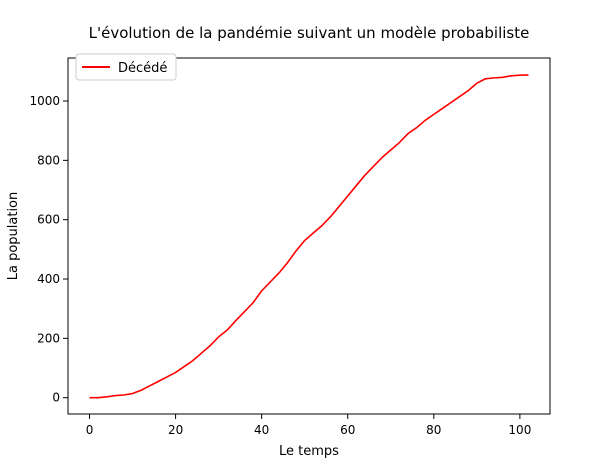  What do you see at coordinates (261, 430) in the screenshot?
I see `x-tick-label: 40` at bounding box center [261, 430].